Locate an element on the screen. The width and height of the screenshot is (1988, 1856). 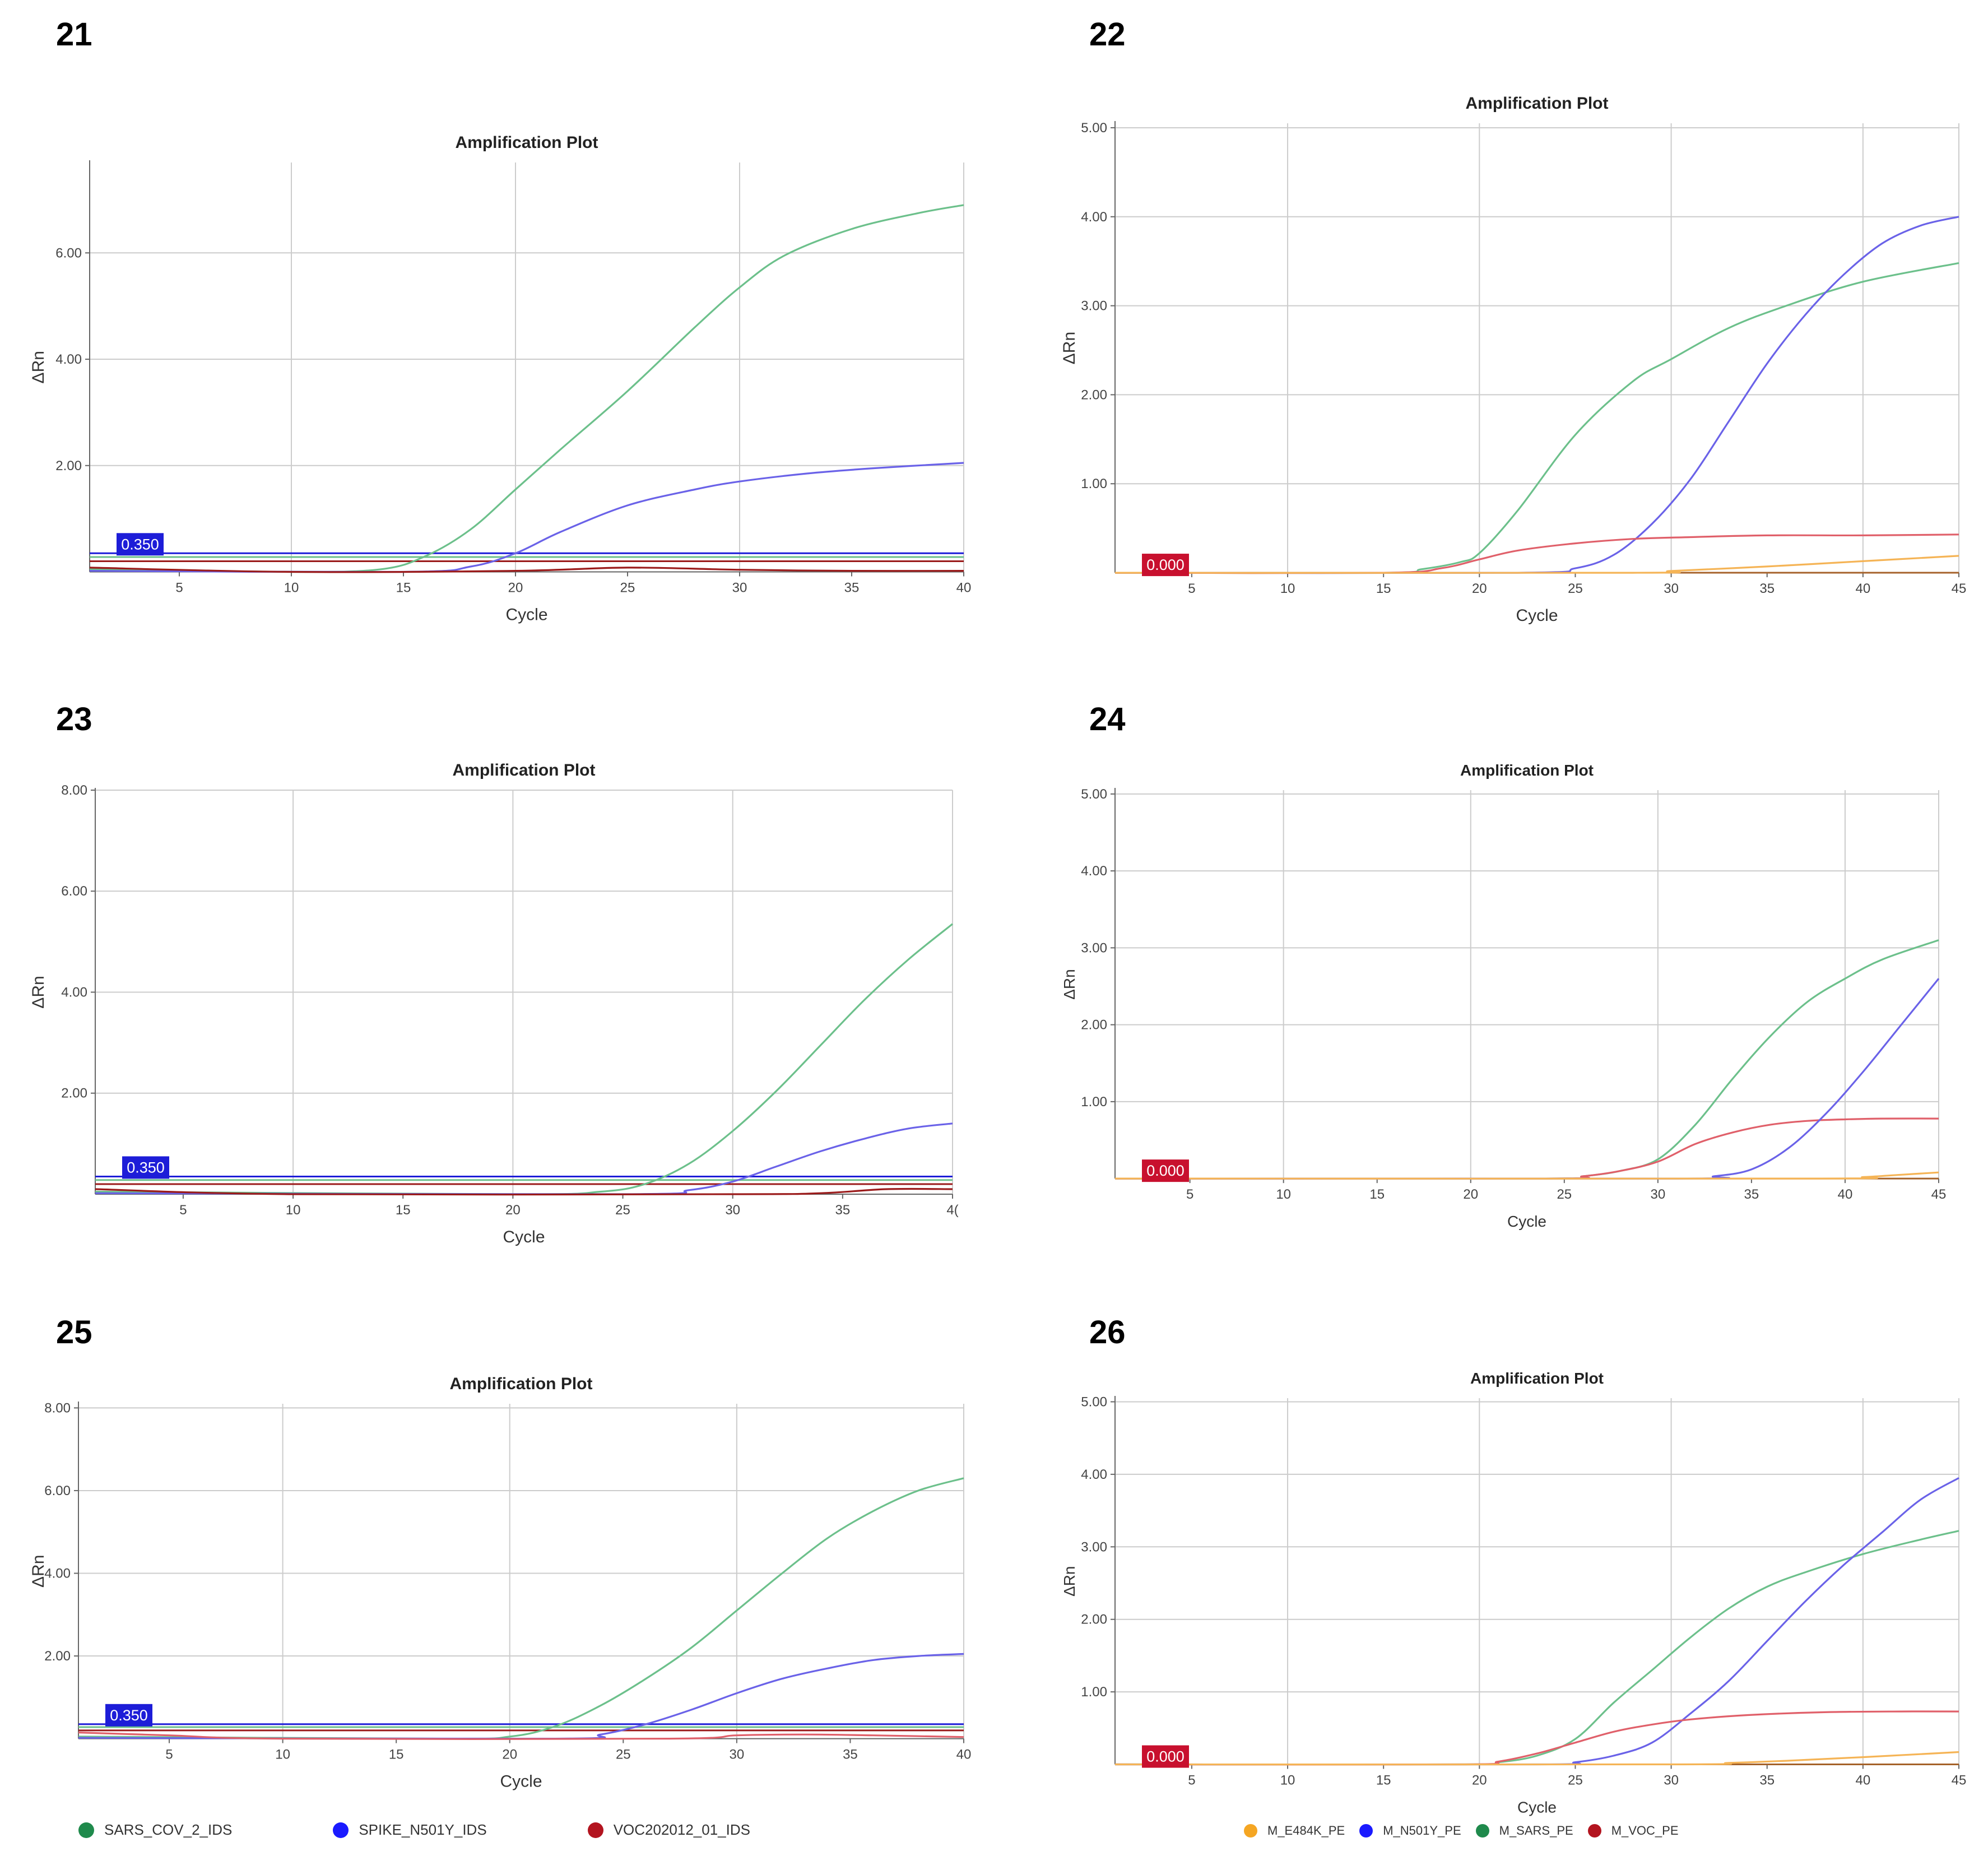
y-tick-label: 3.00 is located at coordinates (1094, 1547).